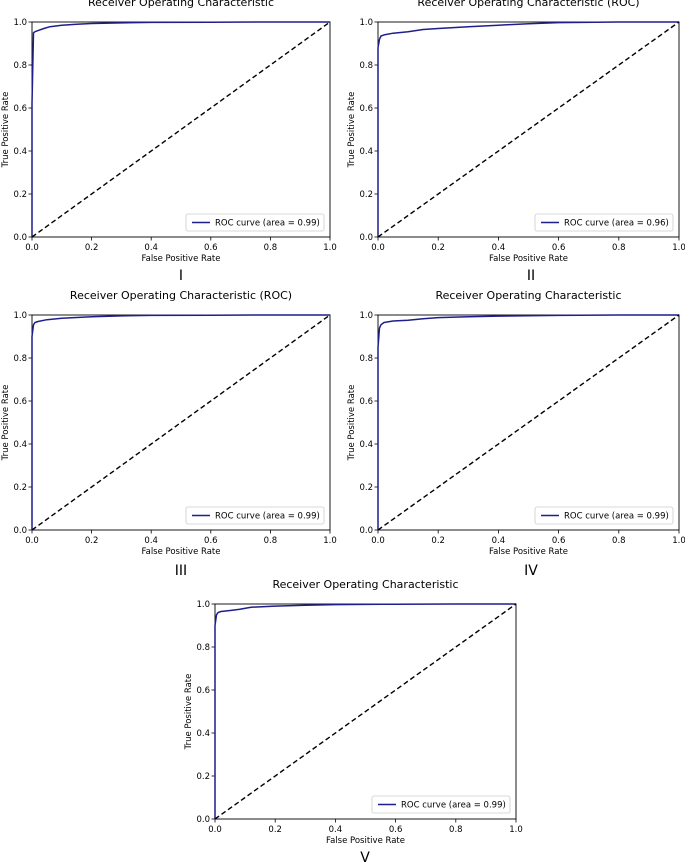 Image resolution: width=685 pixels, height=866 pixels. What do you see at coordinates (531, 571) in the screenshot?
I see `panel-label: IV` at bounding box center [531, 571].